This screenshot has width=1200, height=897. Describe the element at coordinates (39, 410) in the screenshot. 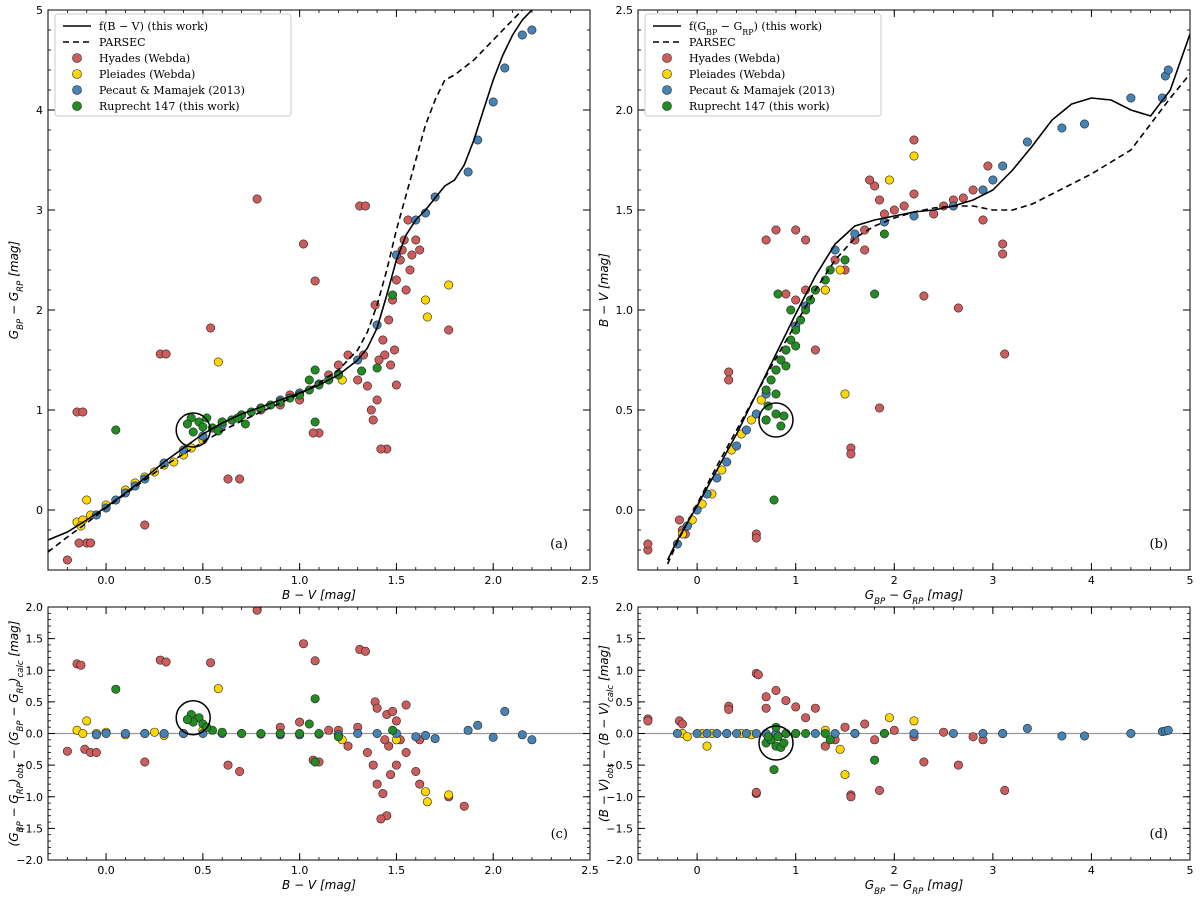

I see `y-tick-label: 1` at that location.